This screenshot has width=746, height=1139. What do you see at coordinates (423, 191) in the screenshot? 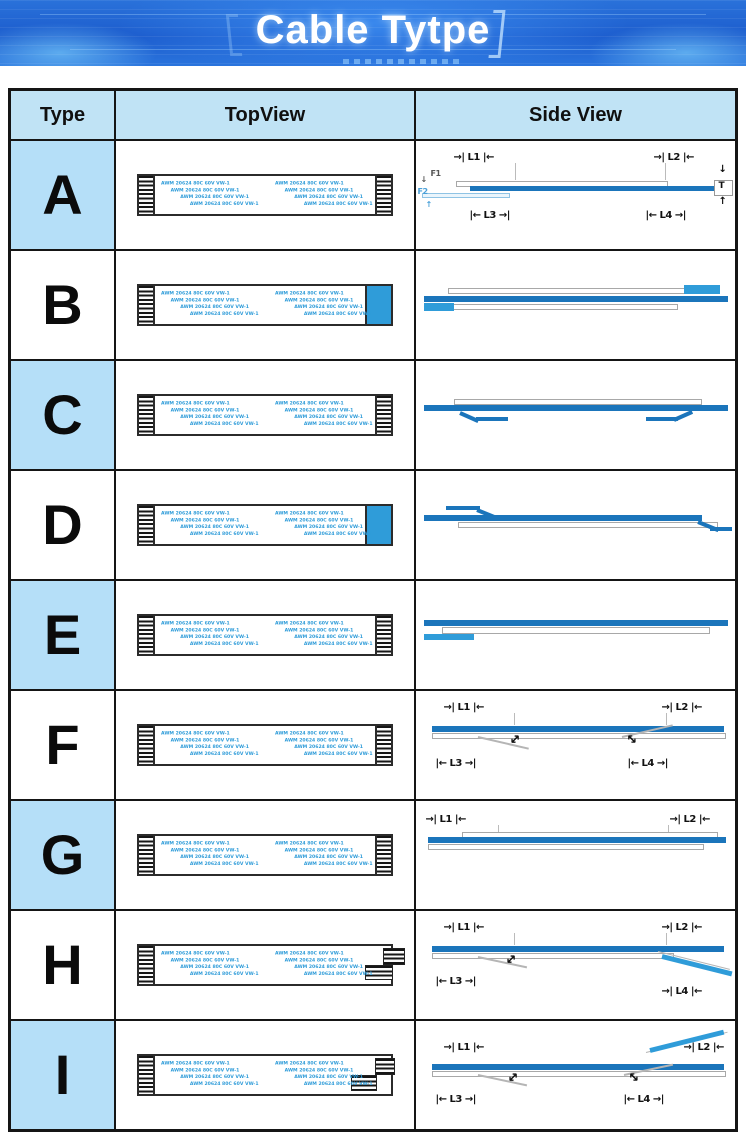
I see `dim-label: F2` at bounding box center [423, 191].